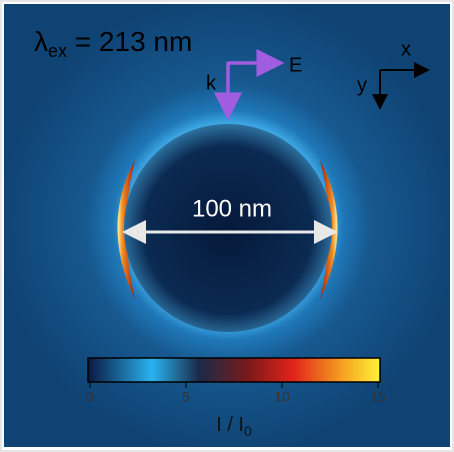 The height and width of the screenshot is (452, 454). What do you see at coordinates (282, 397) in the screenshot?
I see `tick-label: 10` at bounding box center [282, 397].